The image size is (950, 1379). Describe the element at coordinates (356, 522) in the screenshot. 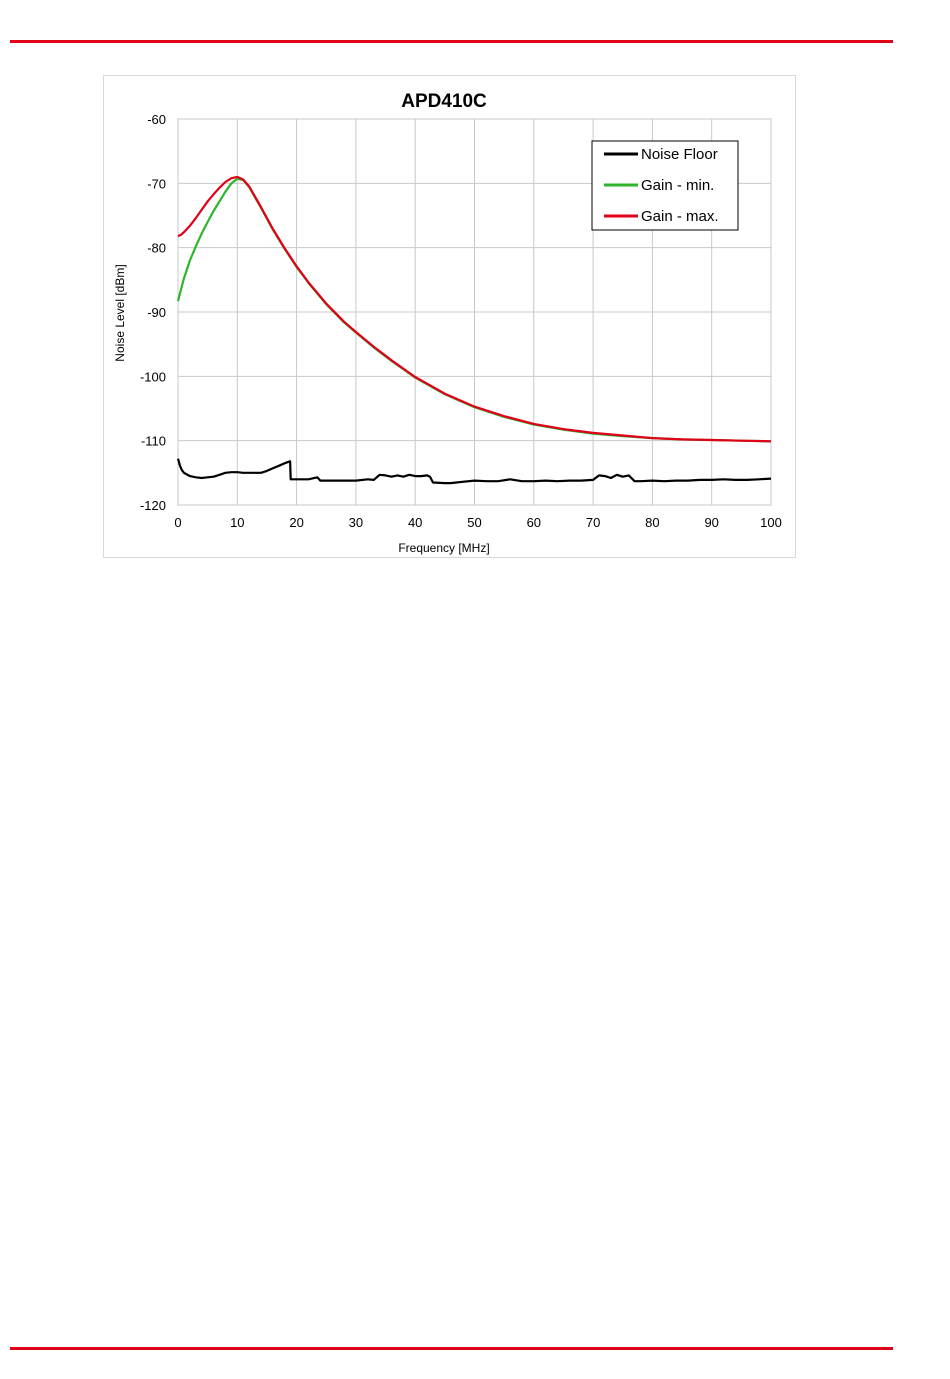

I see `x-tick-label-3: 30` at that location.